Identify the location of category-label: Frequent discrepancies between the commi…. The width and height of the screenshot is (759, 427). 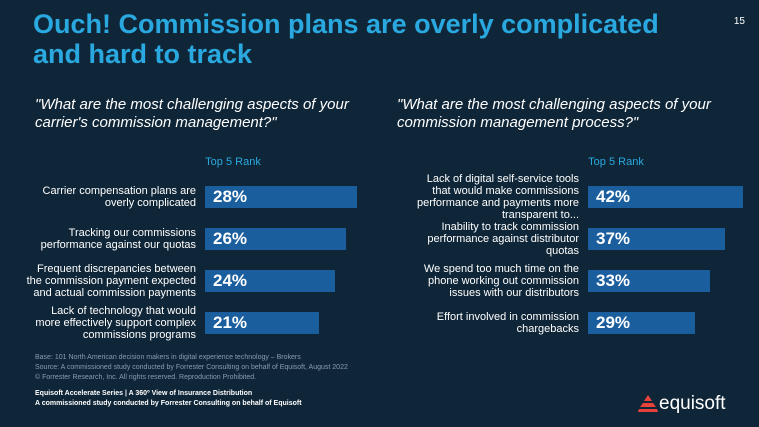
(111, 281).